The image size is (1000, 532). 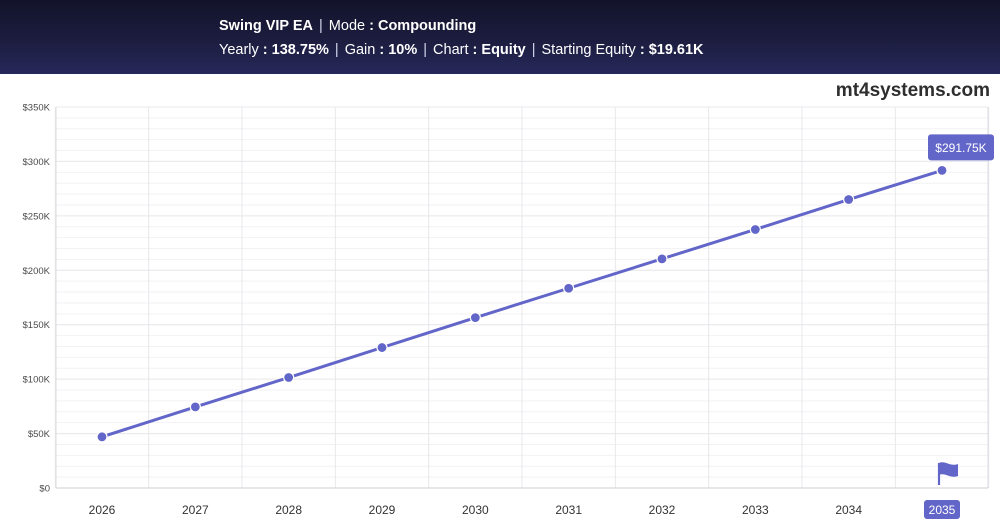 I want to click on brand-watermark: mt4systems.com, so click(x=912, y=90).